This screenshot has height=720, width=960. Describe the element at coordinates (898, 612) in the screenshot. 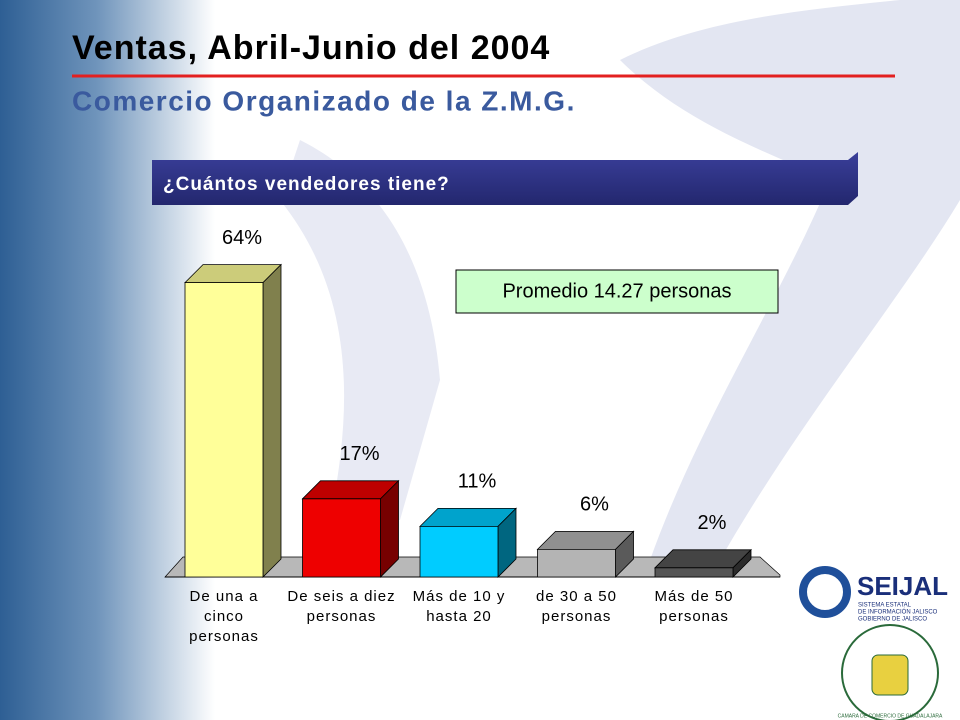

I see `seijal-line: DE INFORMACIÓN JALISCO` at that location.